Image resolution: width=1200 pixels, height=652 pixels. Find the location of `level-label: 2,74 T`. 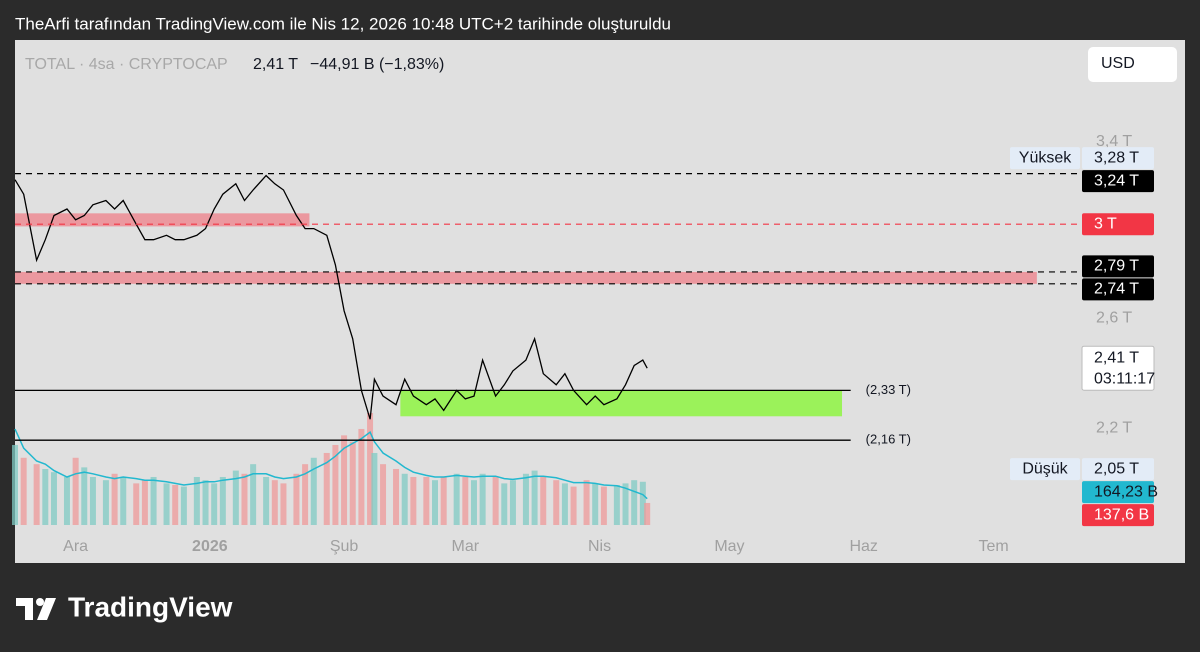

level-label: 2,74 T is located at coordinates (1116, 289).